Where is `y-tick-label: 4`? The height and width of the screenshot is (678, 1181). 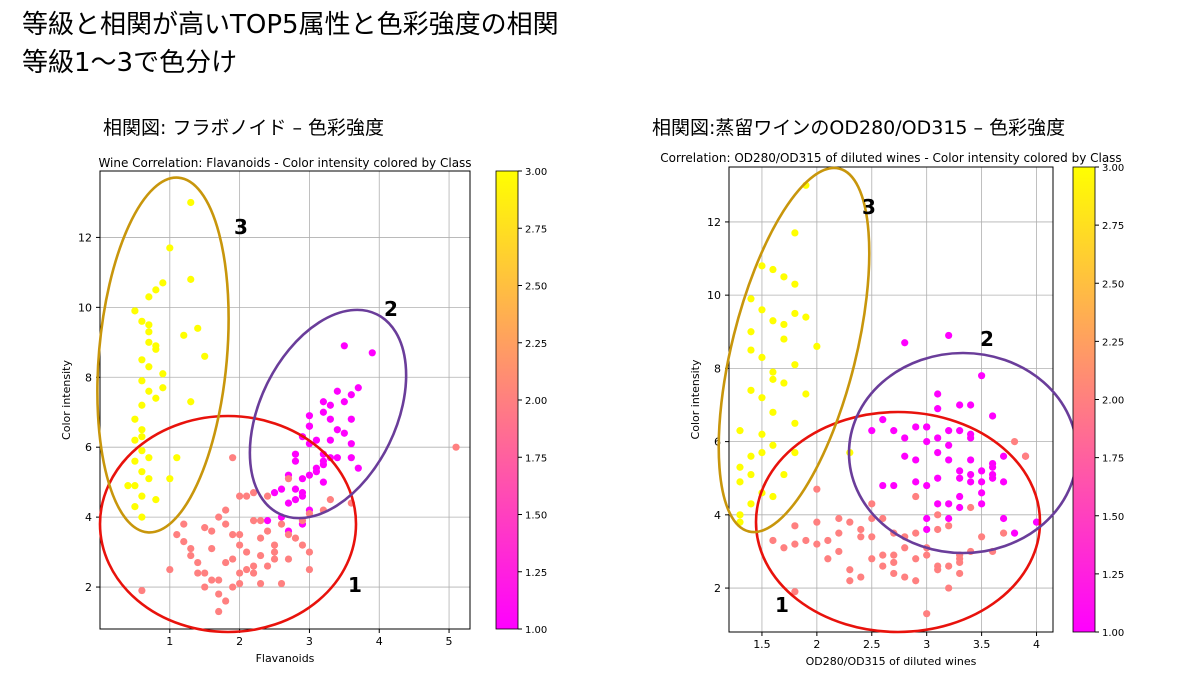
y-tick-label: 4 is located at coordinates (88, 517).